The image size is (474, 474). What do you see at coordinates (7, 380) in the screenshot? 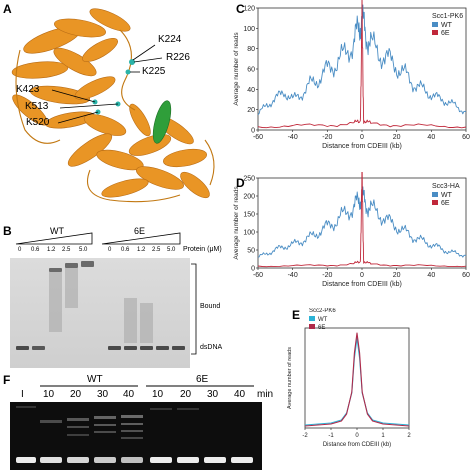
I see `panel-label-f: F` at bounding box center [7, 380].